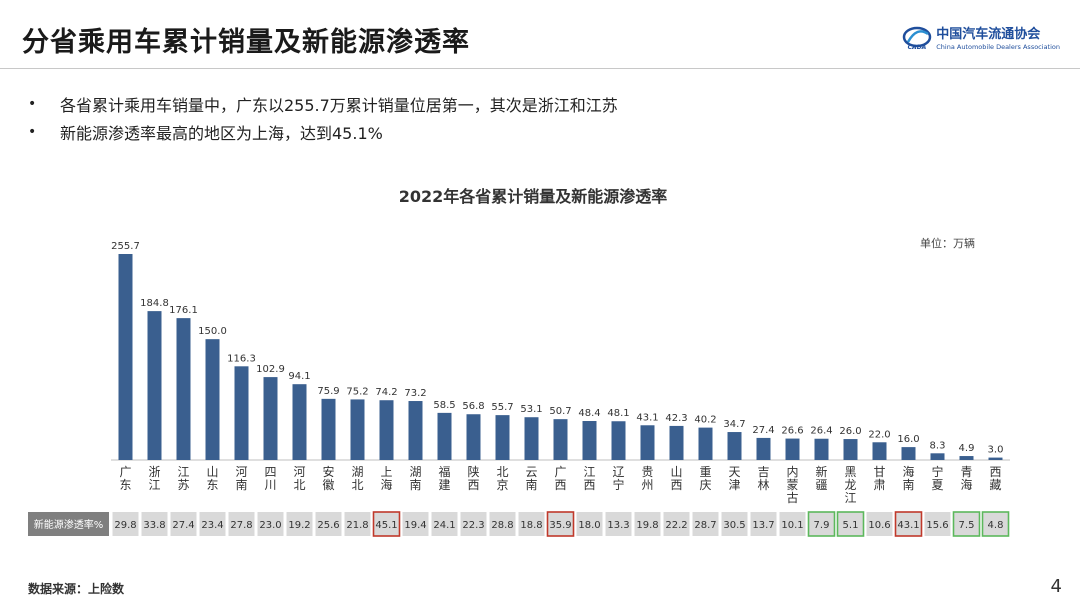  I want to click on table-value: 19.2, so click(299, 525).